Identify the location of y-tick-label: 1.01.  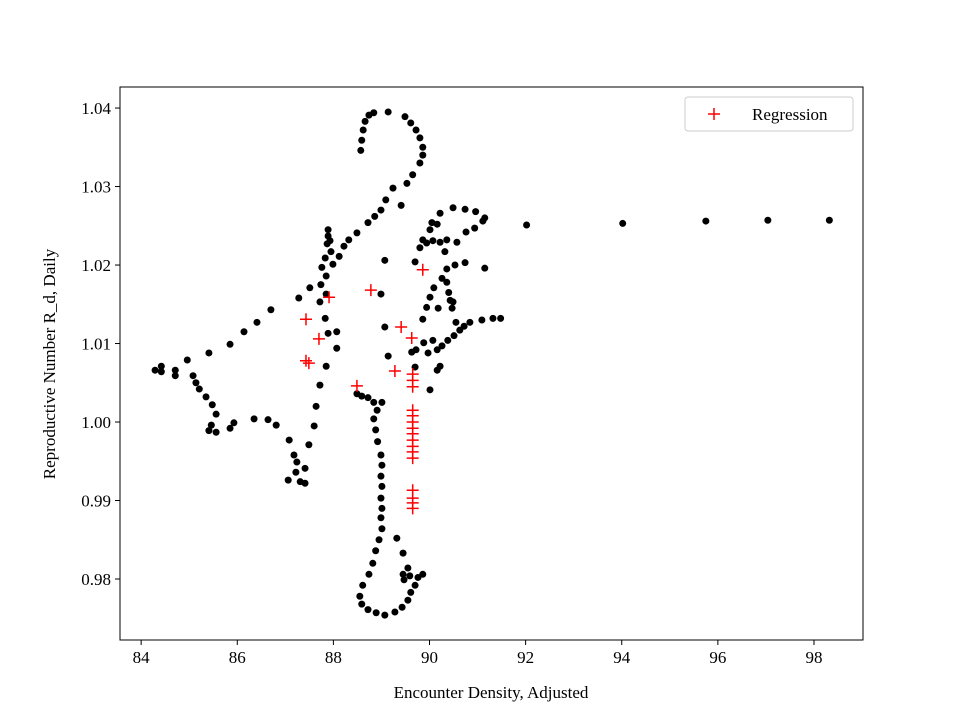
(96, 344).